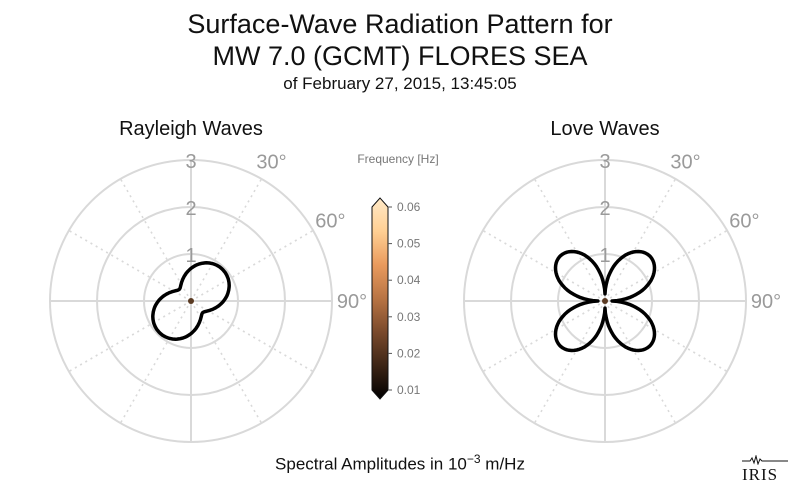 This screenshot has height=493, width=800. What do you see at coordinates (765, 460) in the screenshot?
I see `seismogram-icon` at bounding box center [765, 460].